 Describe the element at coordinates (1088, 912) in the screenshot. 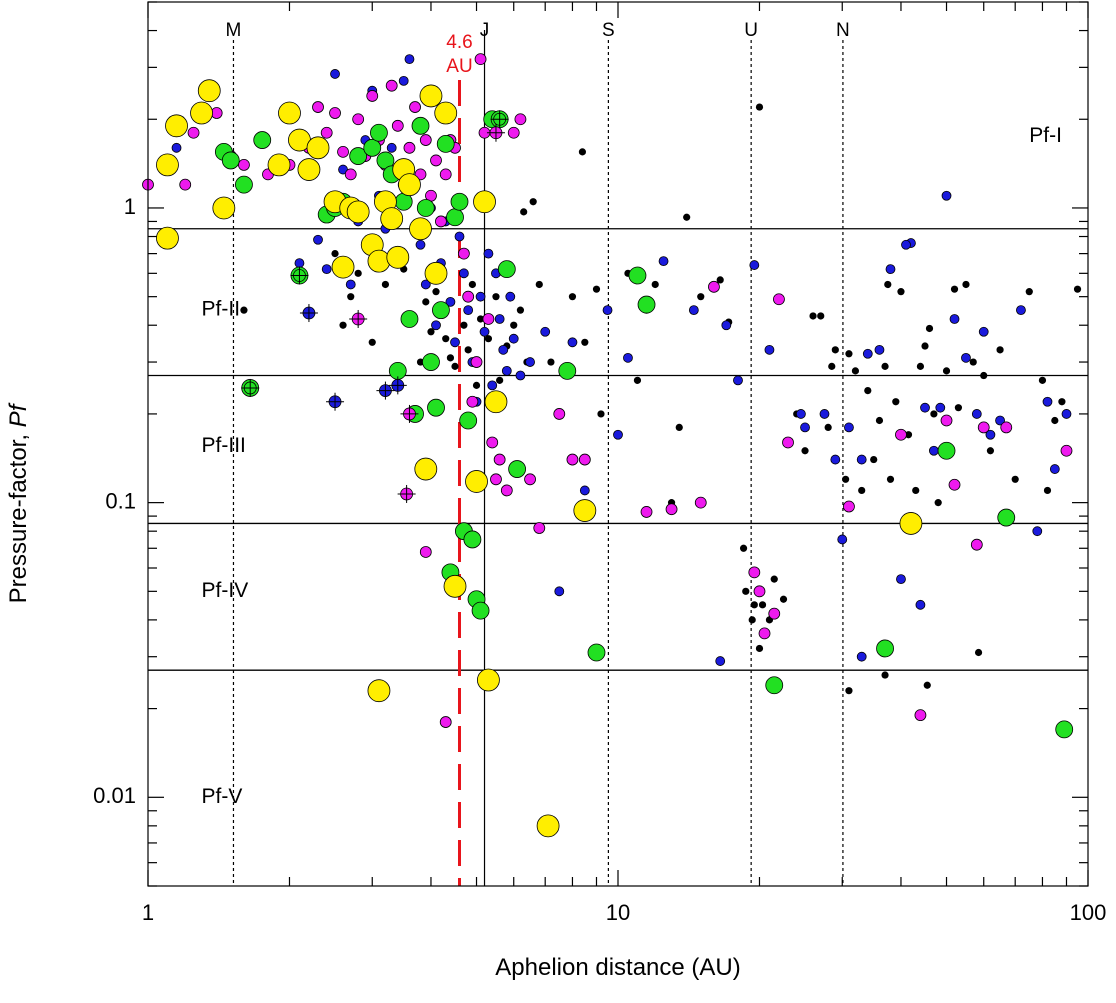

I see `x-tick-label: 100` at that location.